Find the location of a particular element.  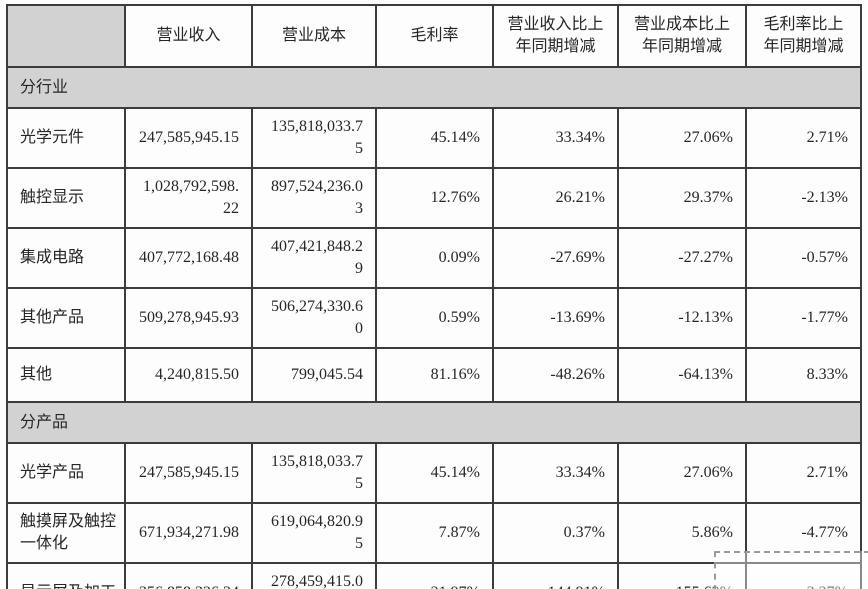

cell-margin-yoy: -0.57% is located at coordinates (803, 258).